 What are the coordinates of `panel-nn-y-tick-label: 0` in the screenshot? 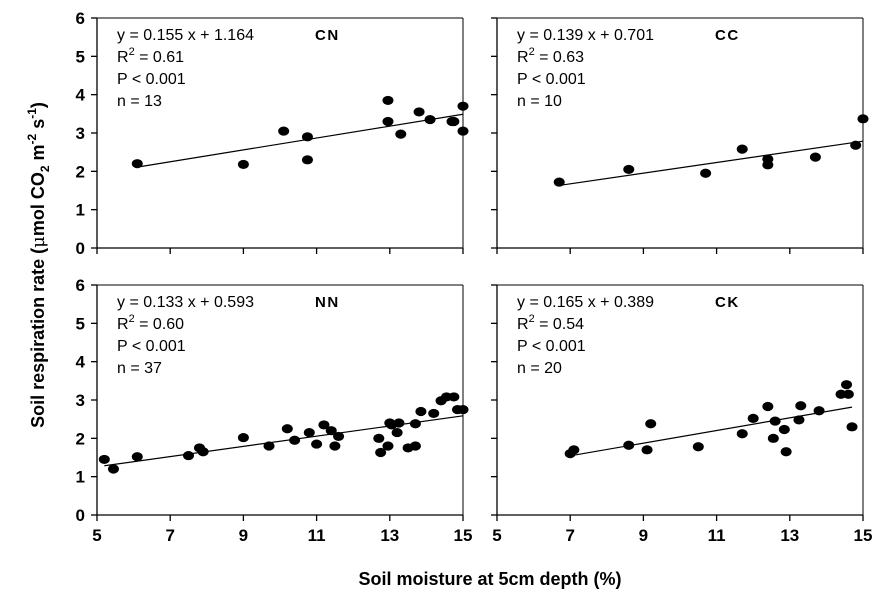 It's located at (80, 515).